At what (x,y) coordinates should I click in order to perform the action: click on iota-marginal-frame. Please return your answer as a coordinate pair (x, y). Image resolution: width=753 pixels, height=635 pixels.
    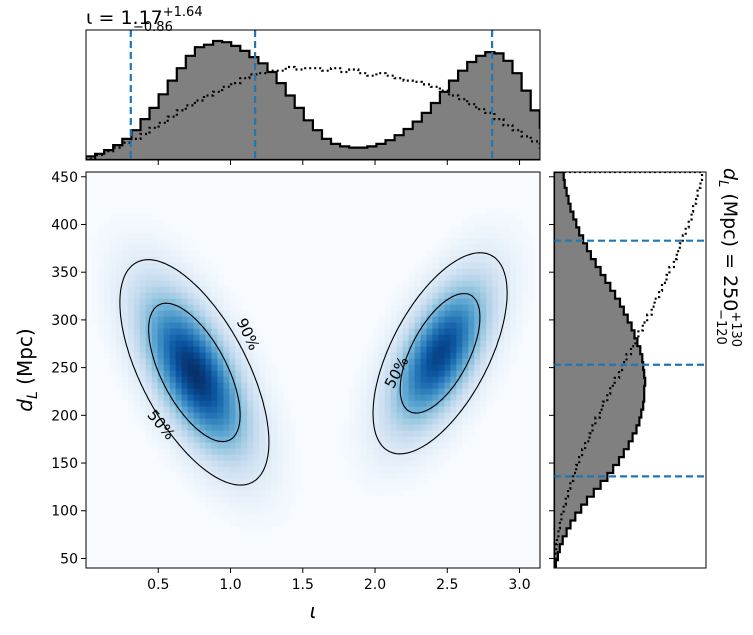
    Looking at the image, I should click on (313, 95).